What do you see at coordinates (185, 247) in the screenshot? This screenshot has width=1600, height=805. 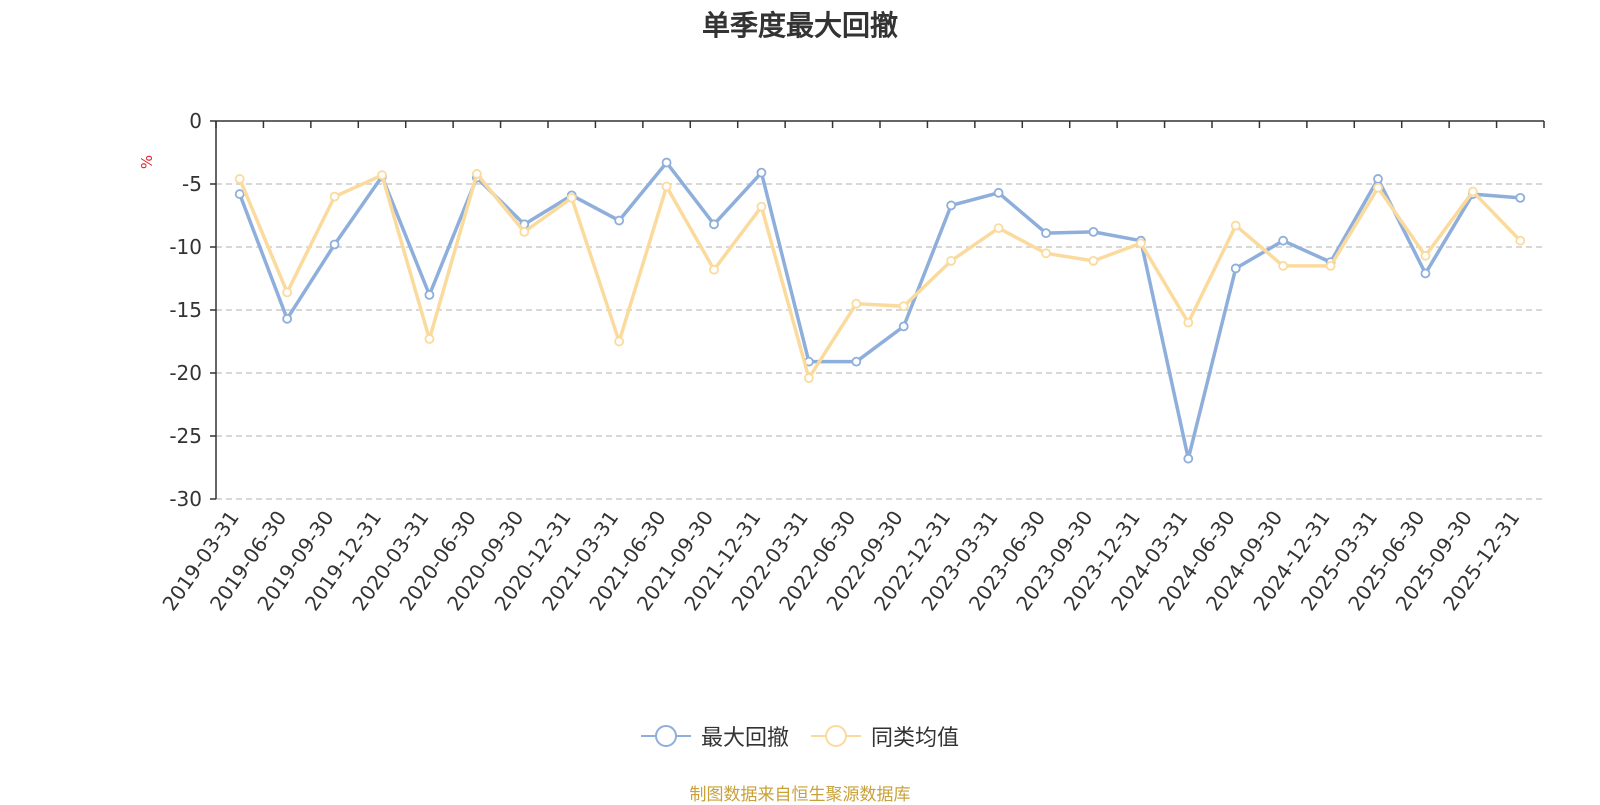 I see `y-tick-label: -10` at bounding box center [185, 247].